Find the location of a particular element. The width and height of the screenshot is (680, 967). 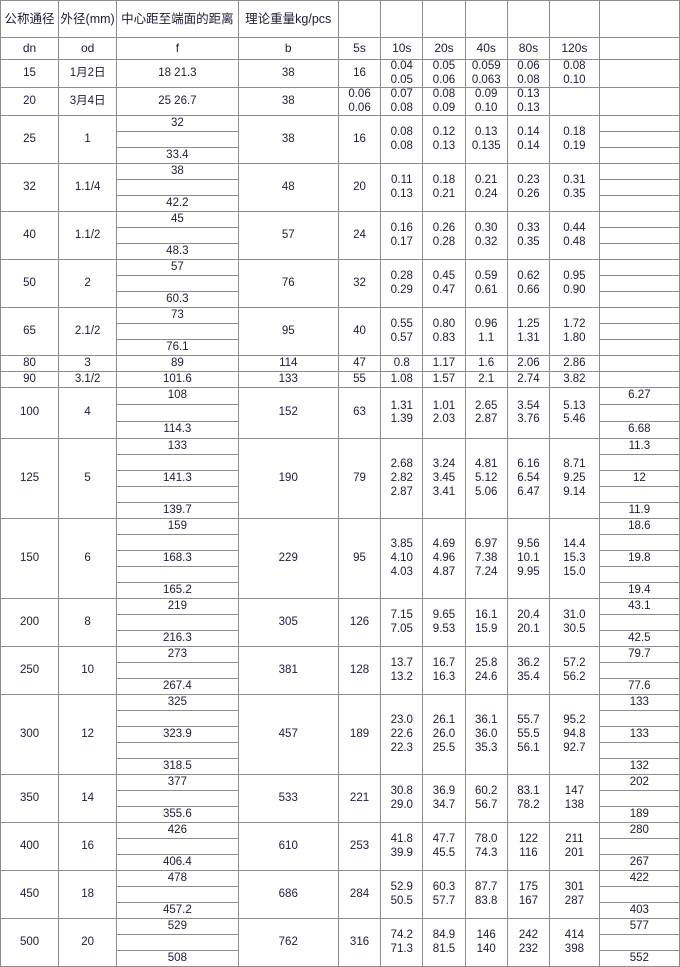

cell-b: 457 is located at coordinates (288, 735).